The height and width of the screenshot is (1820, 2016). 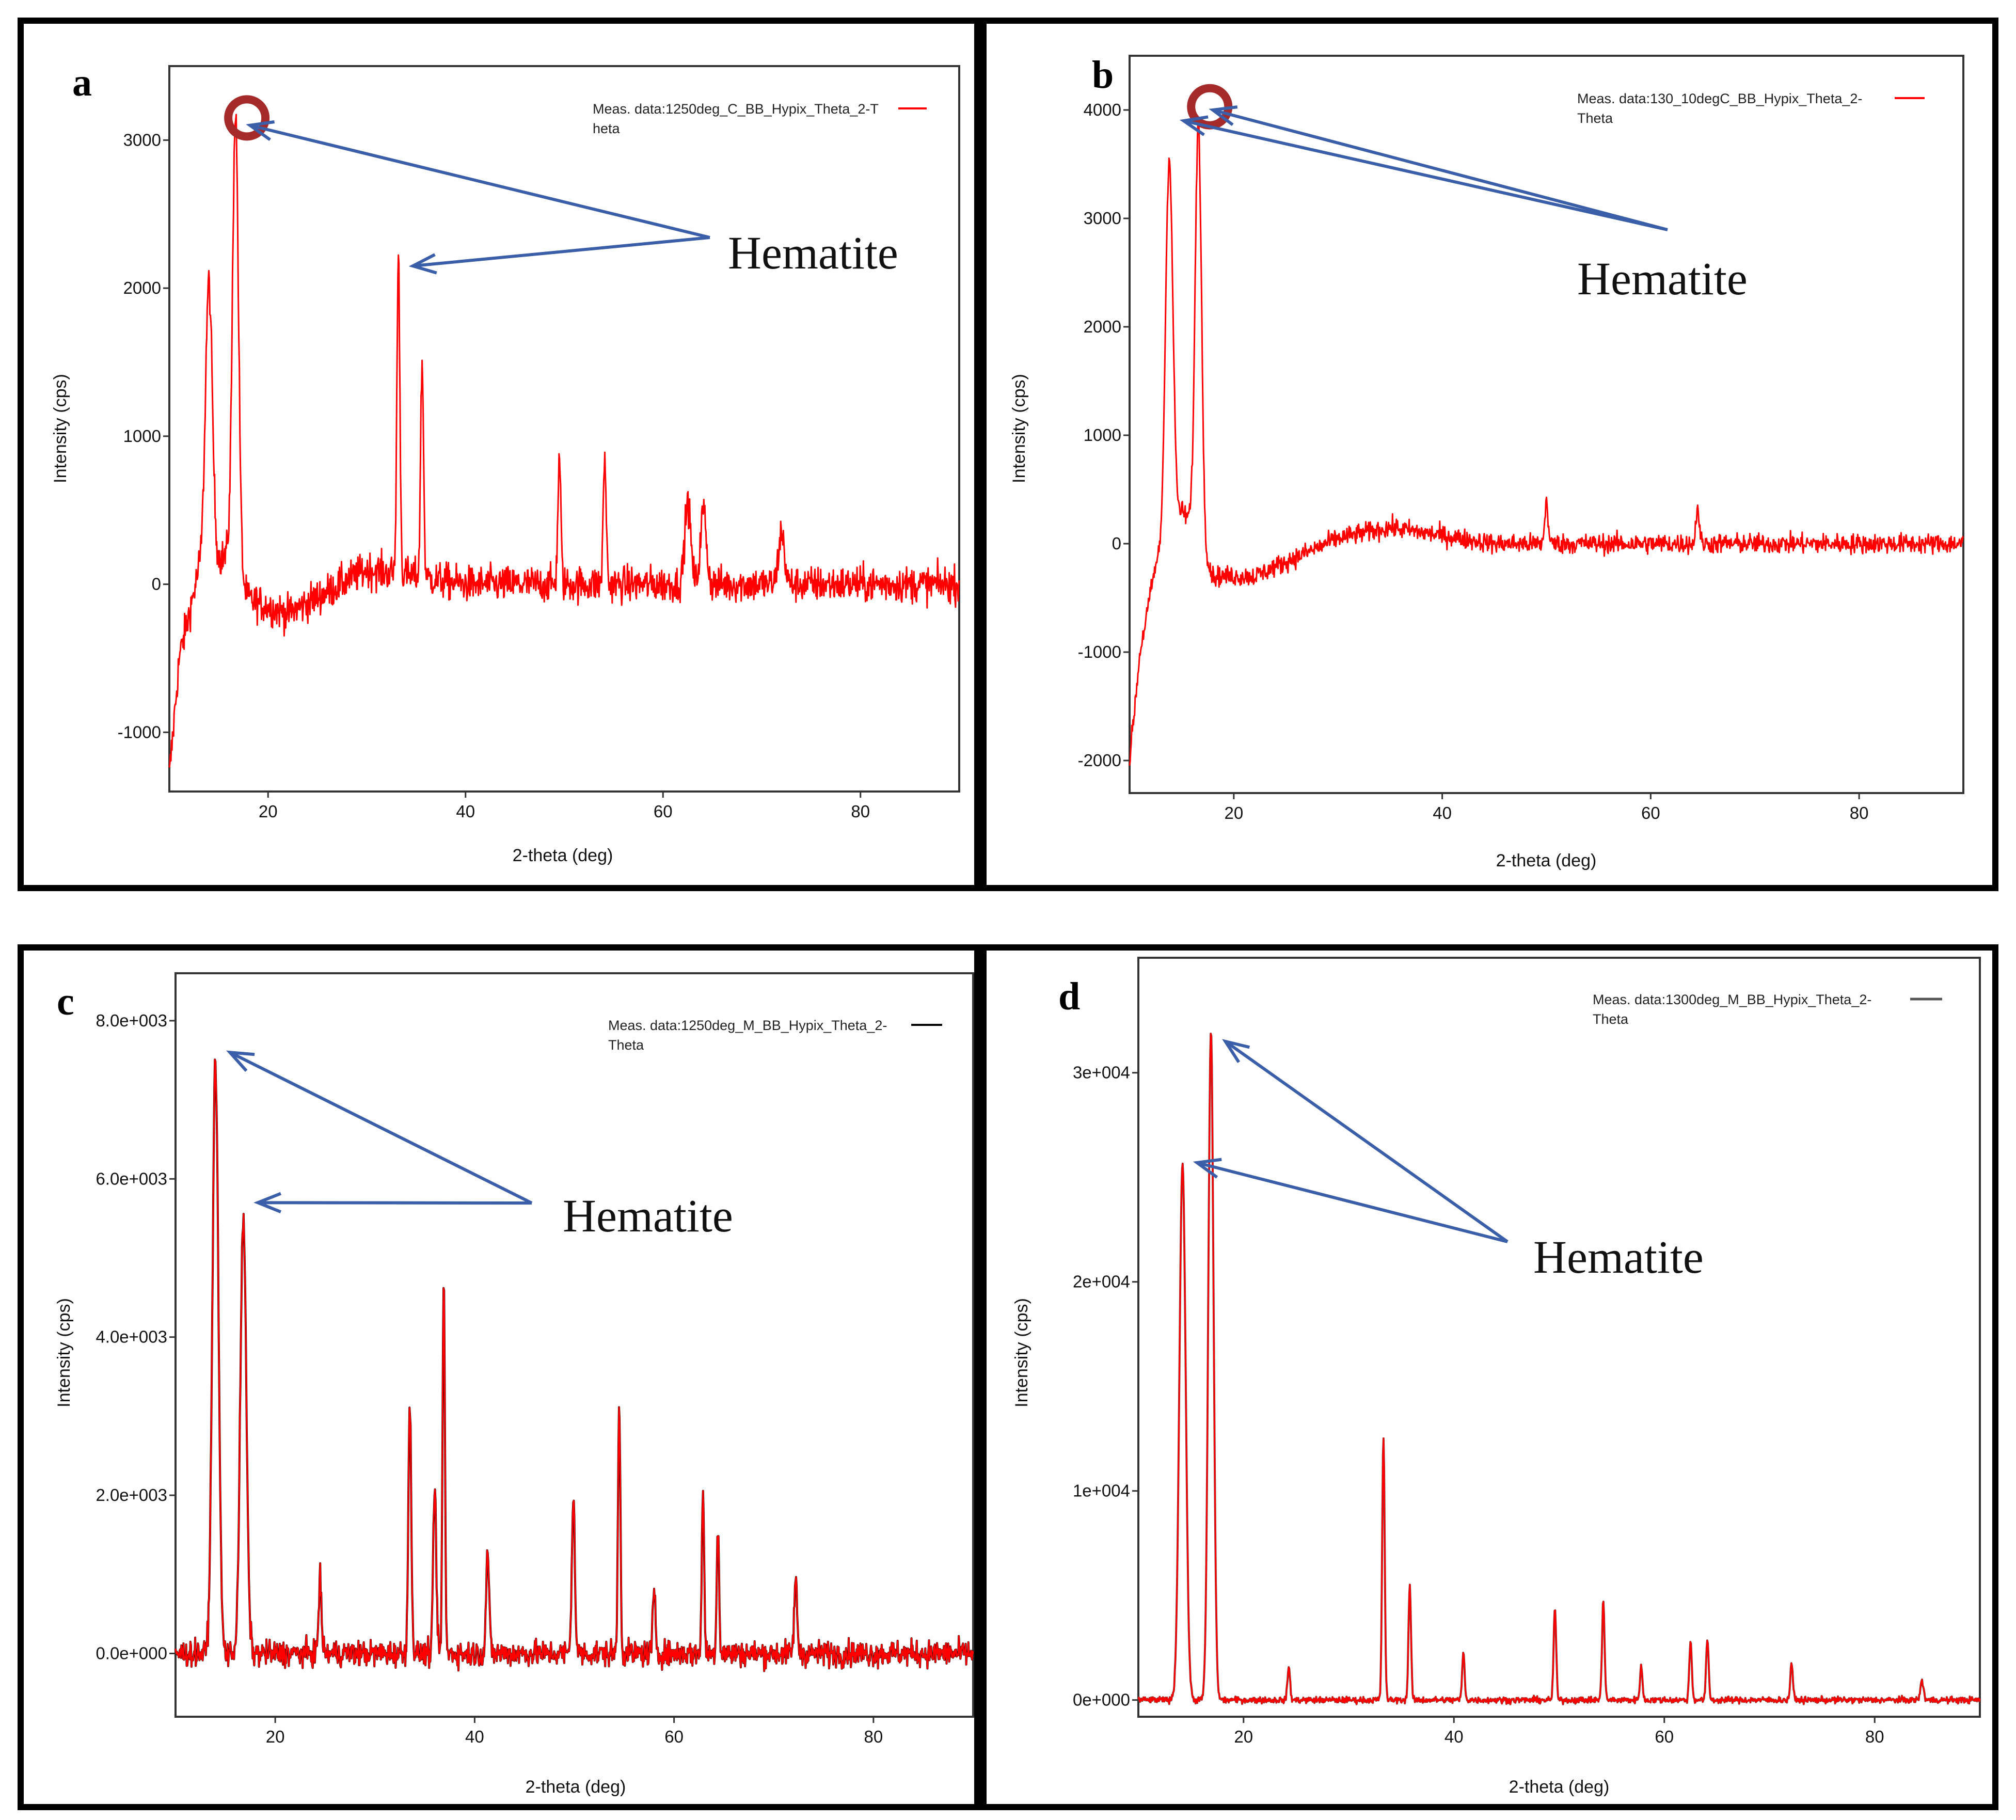 What do you see at coordinates (1732, 999) in the screenshot?
I see `legend-entry: Meas. data:1300deg_M_BB_Hypix_Theta_2-` at bounding box center [1732, 999].